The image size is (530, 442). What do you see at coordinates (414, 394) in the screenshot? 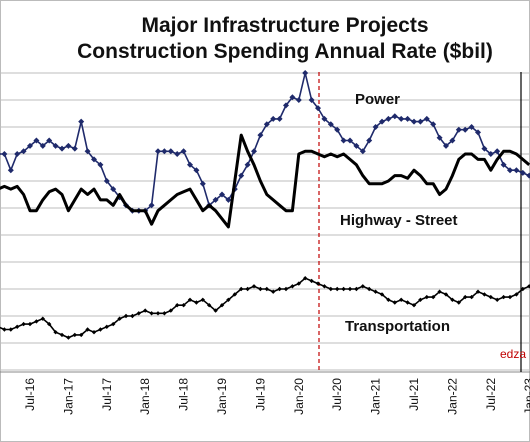
I see `x-tick-label: Jul-21` at bounding box center [414, 394].